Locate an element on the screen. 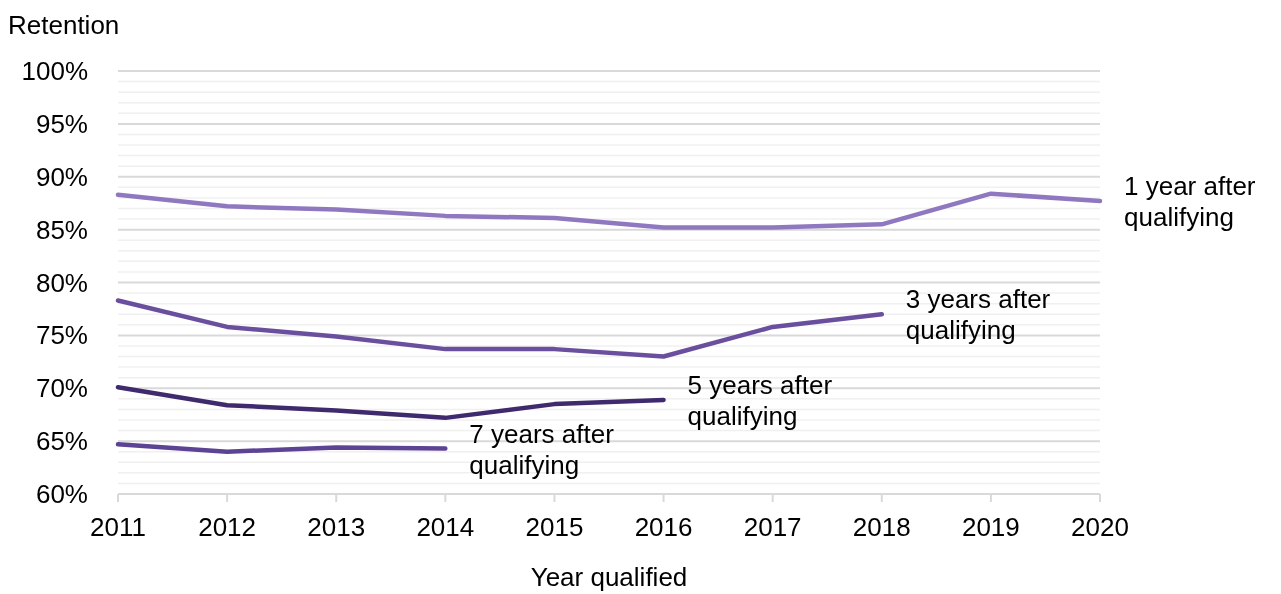  y-tick-label: 100% is located at coordinates (54, 71).